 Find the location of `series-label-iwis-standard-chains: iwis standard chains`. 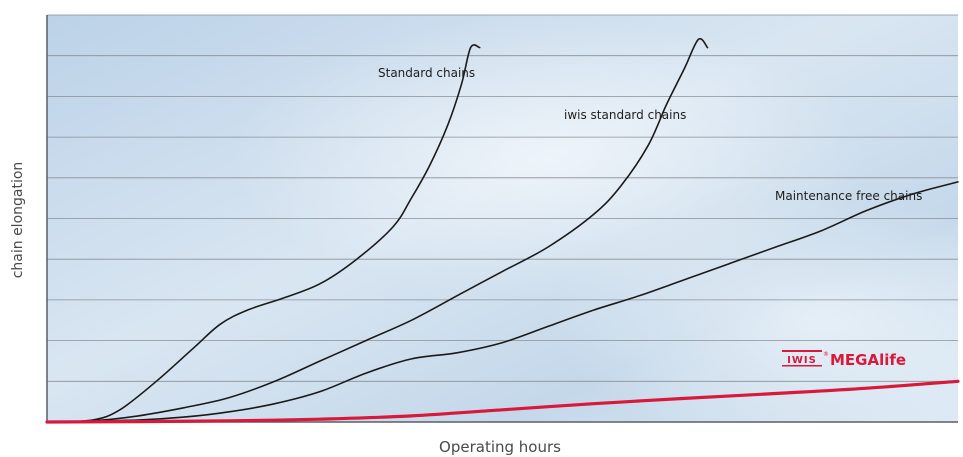

series-label-iwis-standard-chains: iwis standard chains is located at coordinates (625, 115).